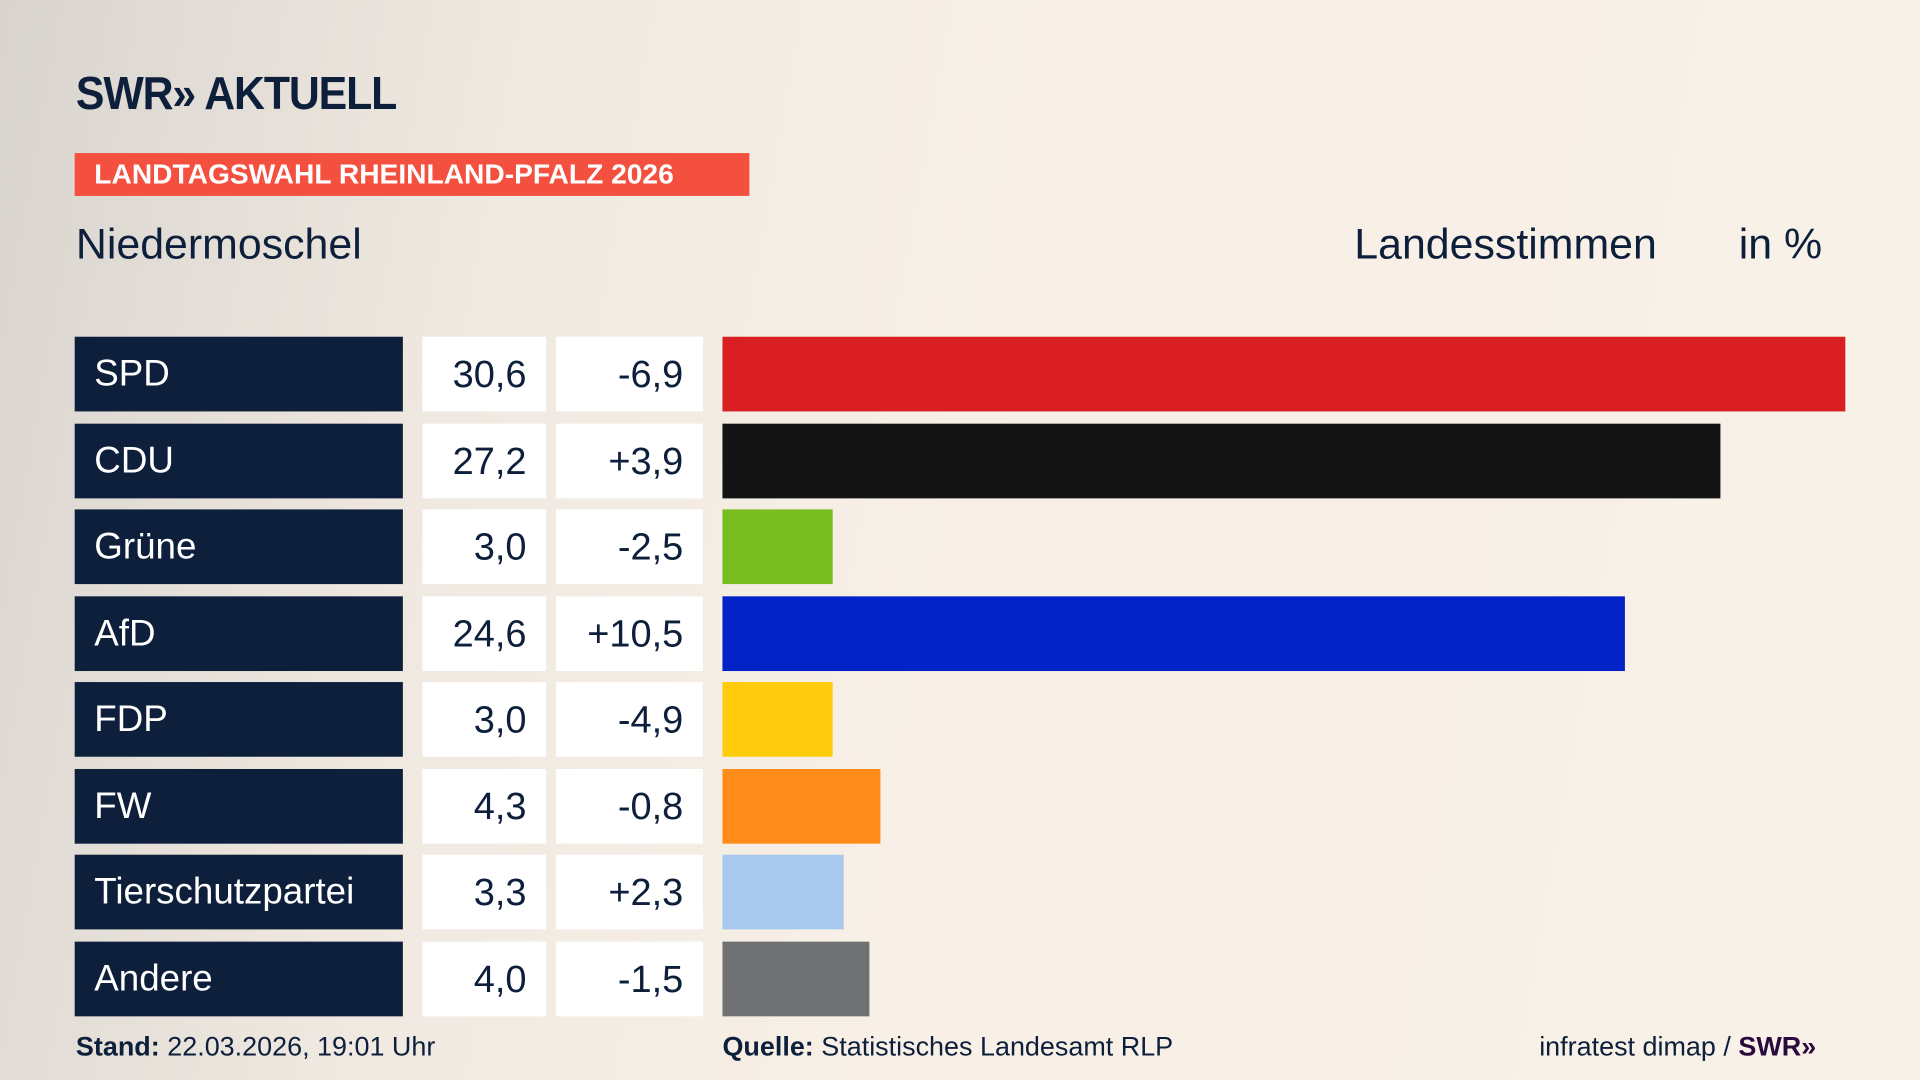  Describe the element at coordinates (960, 547) in the screenshot. I see `chart-row: Grüne 3,0 -2,5` at that location.